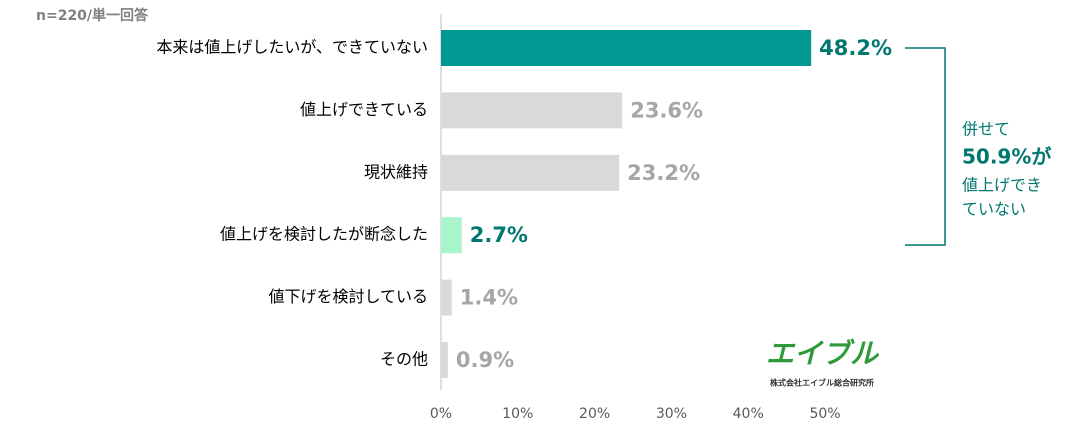  I want to click on value-label: 0.9%, so click(485, 360).